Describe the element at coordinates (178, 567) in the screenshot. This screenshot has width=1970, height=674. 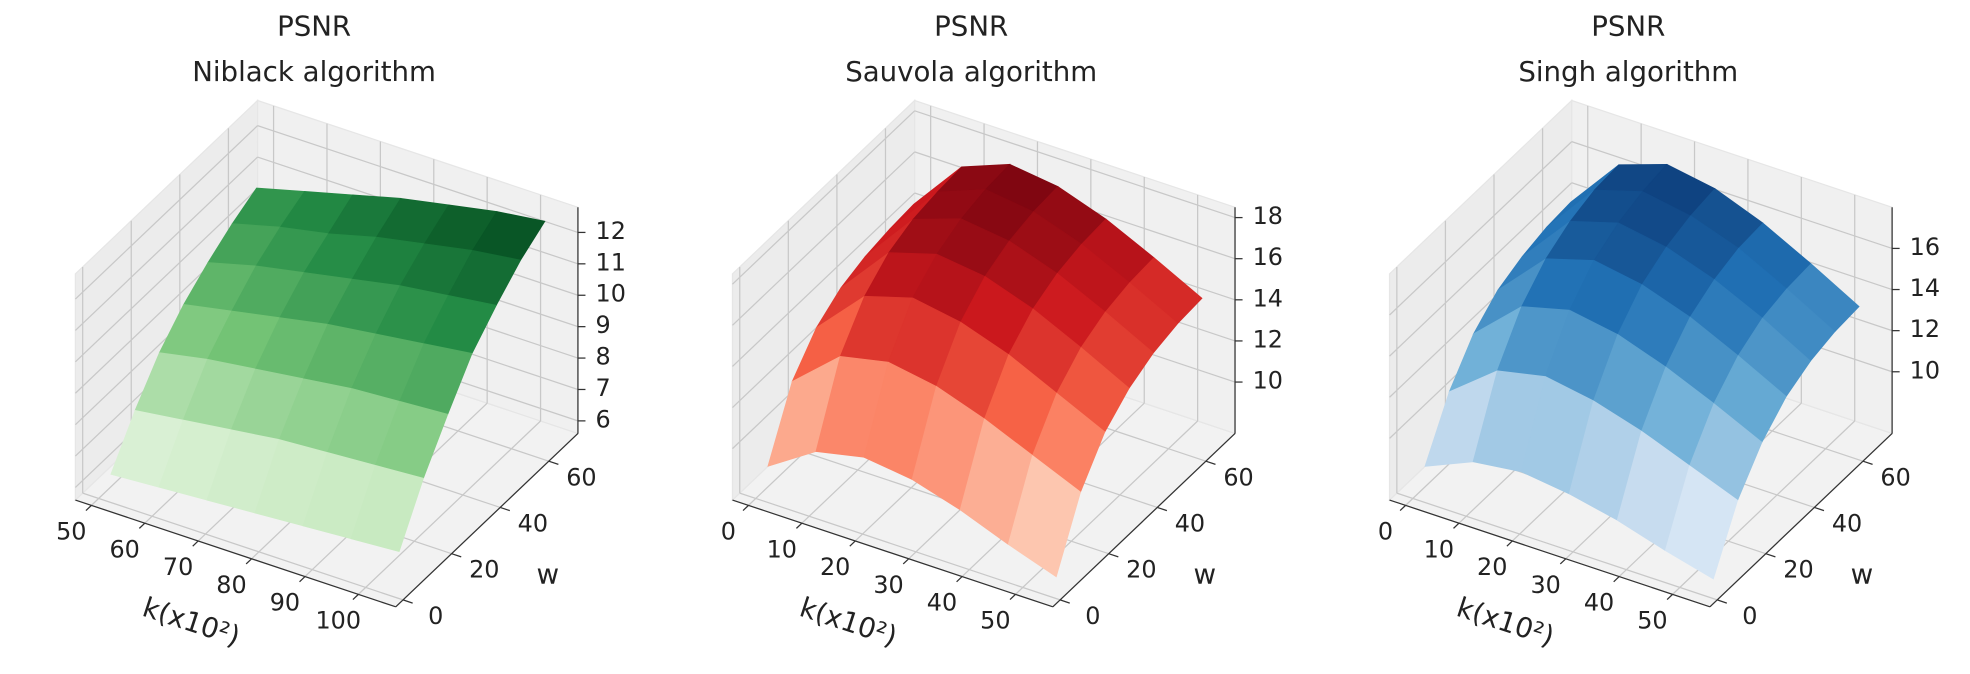
I see `x-tick-label: 70` at that location.